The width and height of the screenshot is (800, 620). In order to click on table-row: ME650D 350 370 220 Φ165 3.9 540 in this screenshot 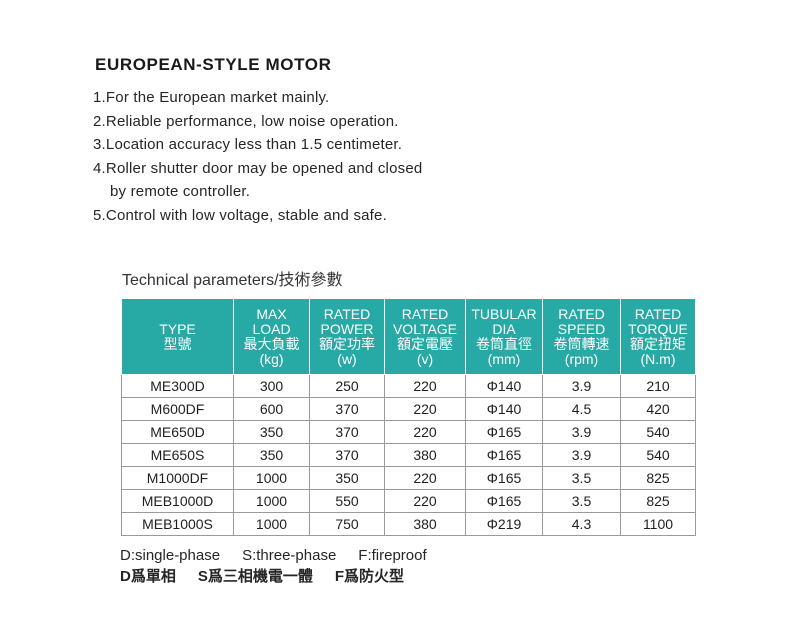, I will do `click(408, 432)`.